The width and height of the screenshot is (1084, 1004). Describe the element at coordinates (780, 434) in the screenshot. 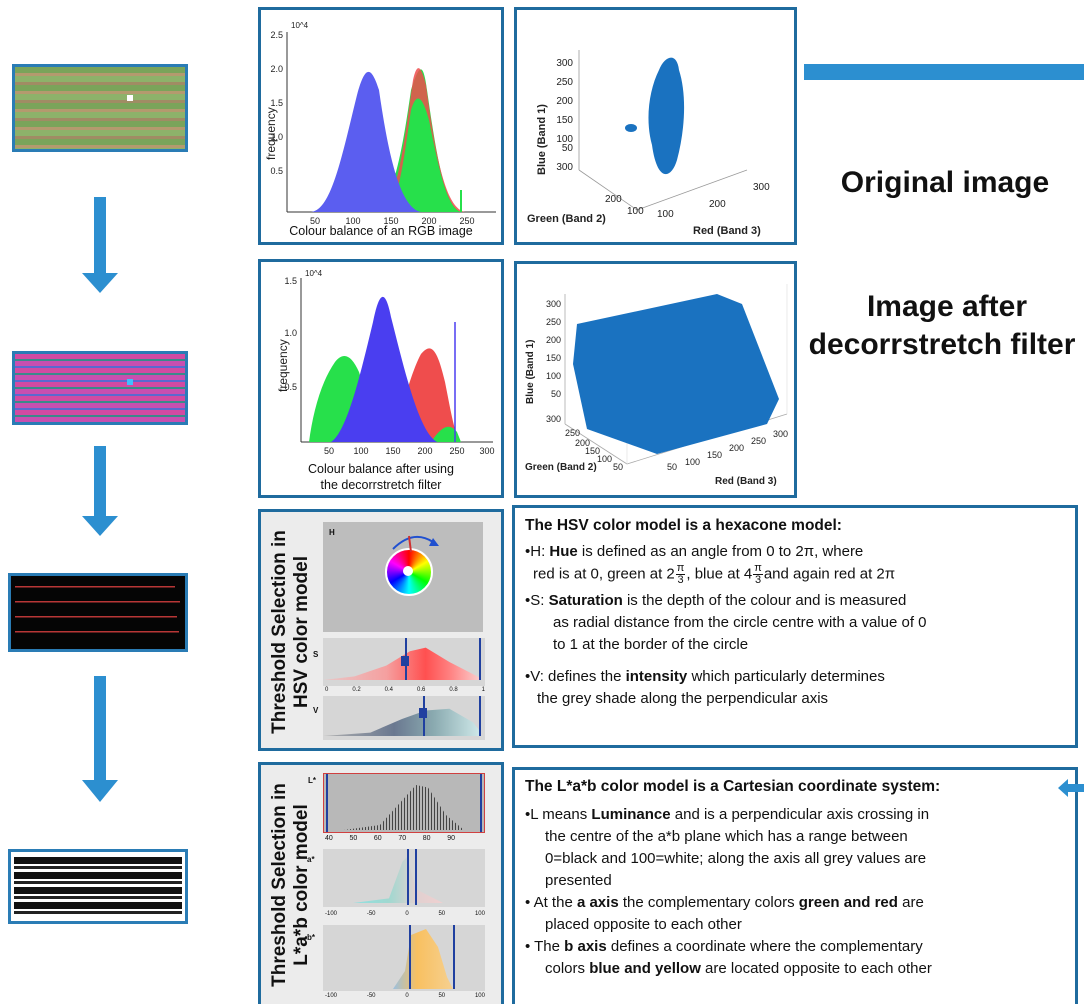

I see `scatter2-rtick: 300` at that location.